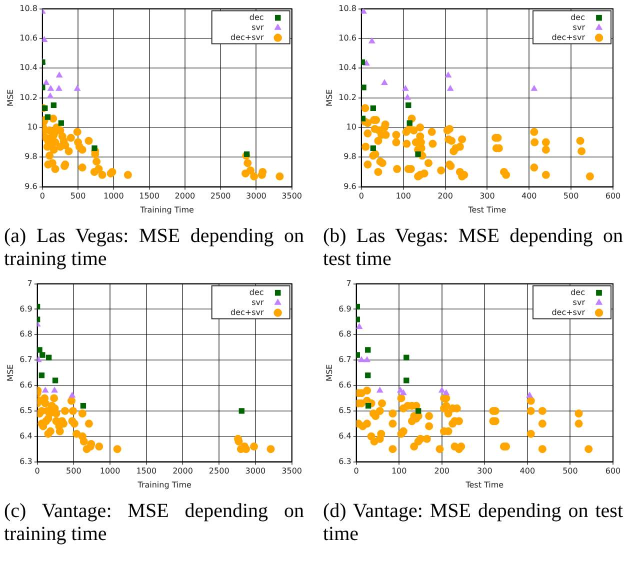  I want to click on text: (d) Vantage: MSE depending on test time, so click(473, 523).